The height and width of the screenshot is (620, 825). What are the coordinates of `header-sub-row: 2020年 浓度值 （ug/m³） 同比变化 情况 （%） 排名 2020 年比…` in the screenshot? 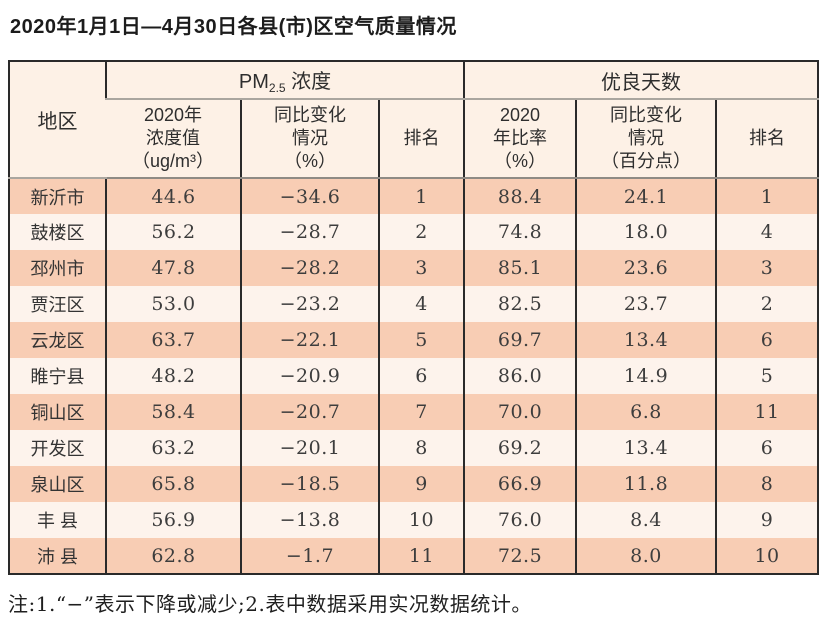 It's located at (414, 139).